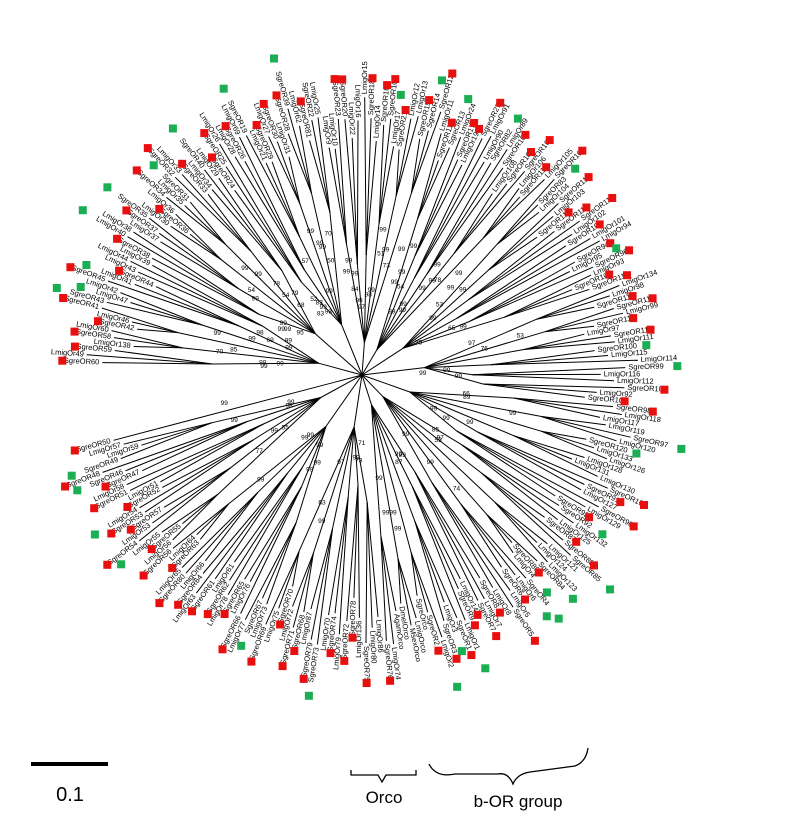 This screenshot has height=822, width=786. I want to click on bootstrap-value: 9999, so click(389, 513).